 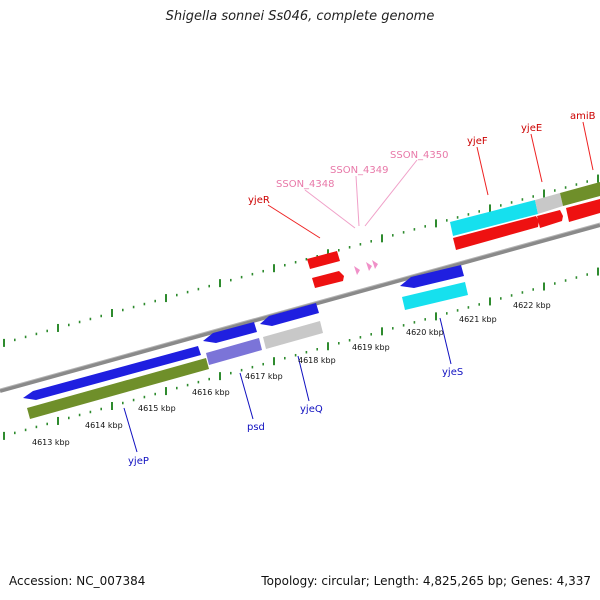 I want to click on leader-yjeE, so click(x=536, y=158).